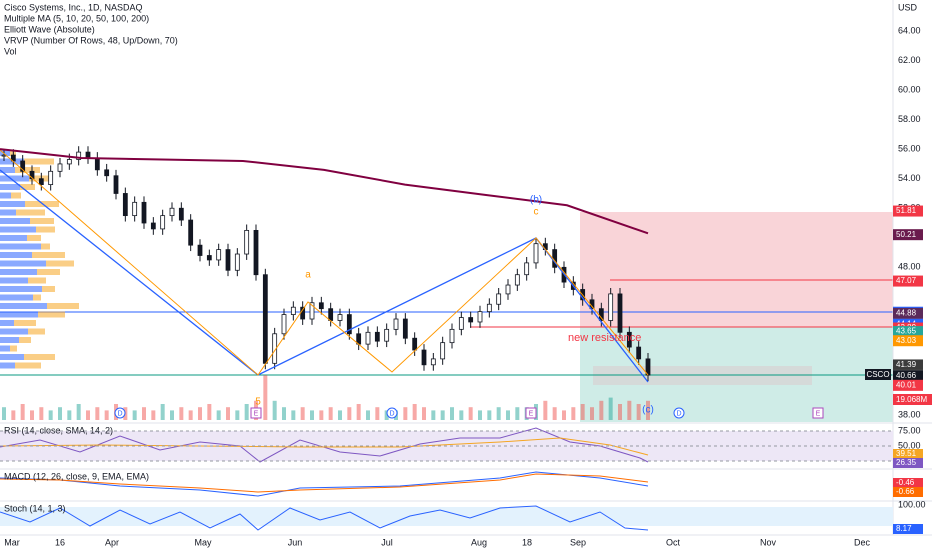  Describe the element at coordinates (908, 492) in the screenshot. I see `macd-tag` at that location.